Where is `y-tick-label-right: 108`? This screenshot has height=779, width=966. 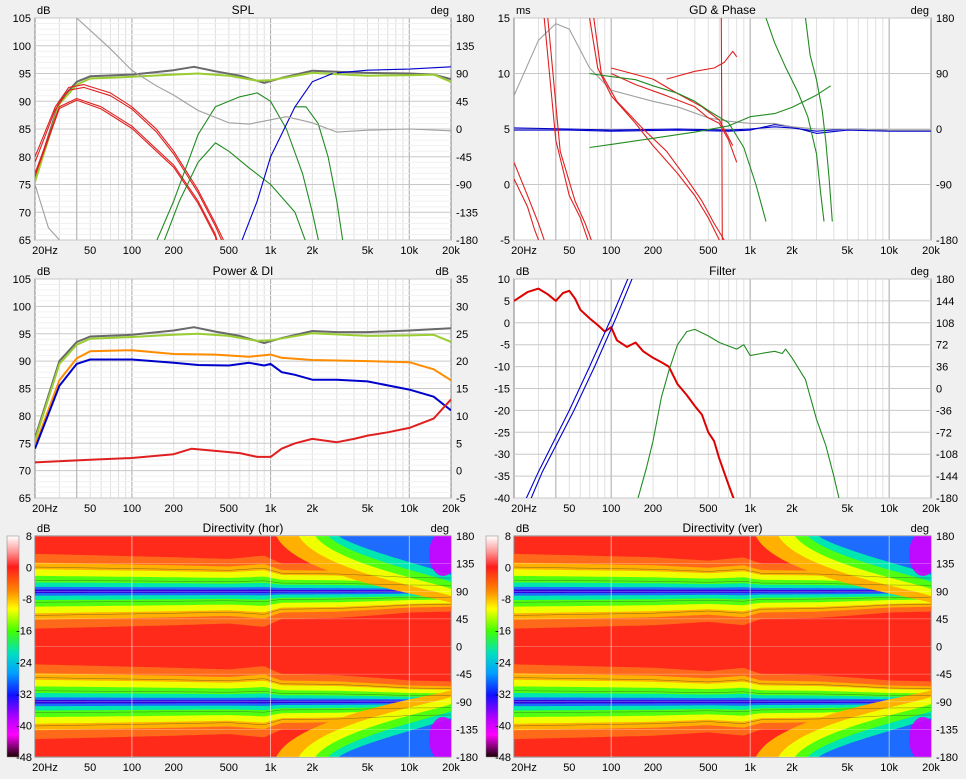 y-tick-label-right: 108 is located at coordinates (945, 324).